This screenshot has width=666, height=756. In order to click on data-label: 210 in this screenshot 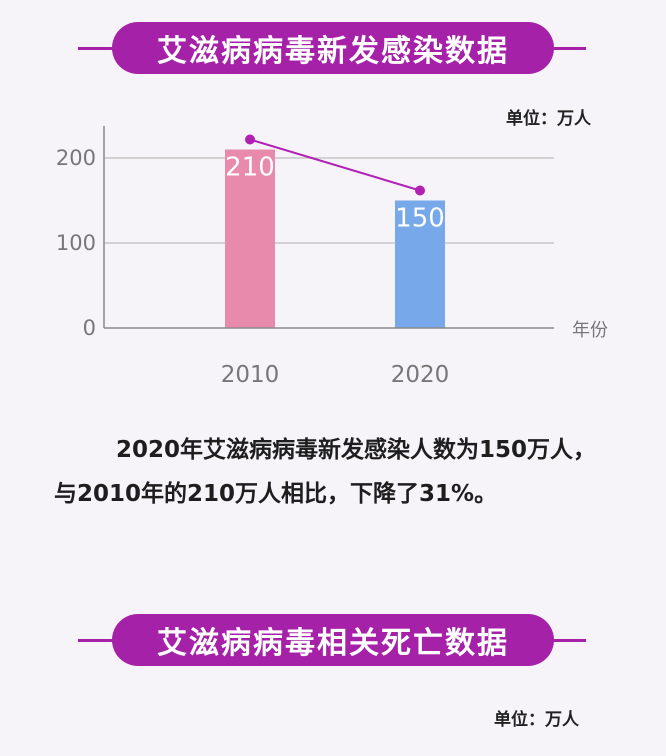, I will do `click(250, 168)`.